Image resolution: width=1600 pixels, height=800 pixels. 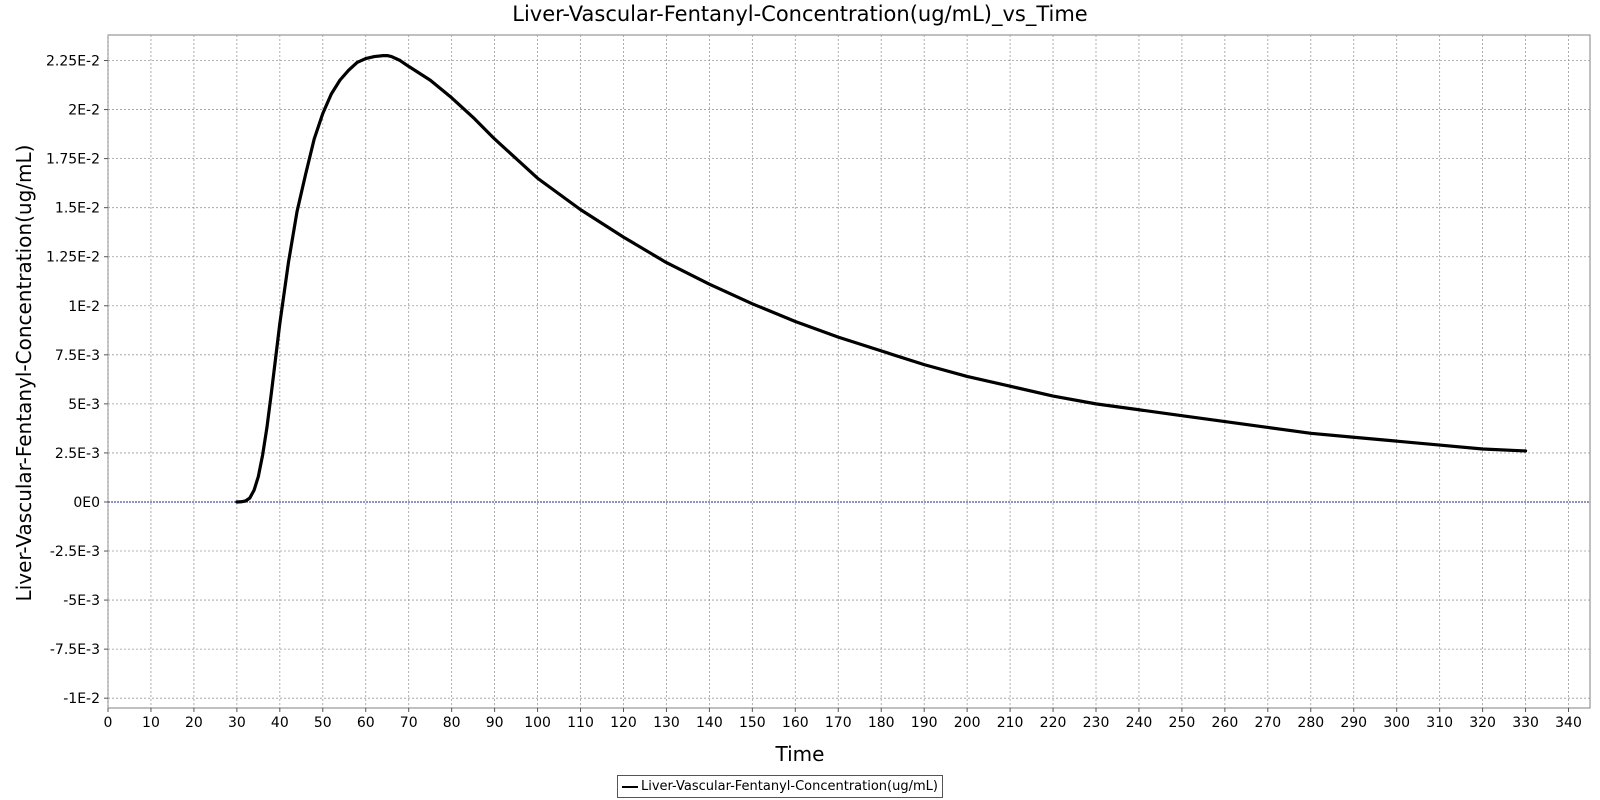 What do you see at coordinates (84, 405) in the screenshot?
I see `y-tick-label: 5E-3` at bounding box center [84, 405].